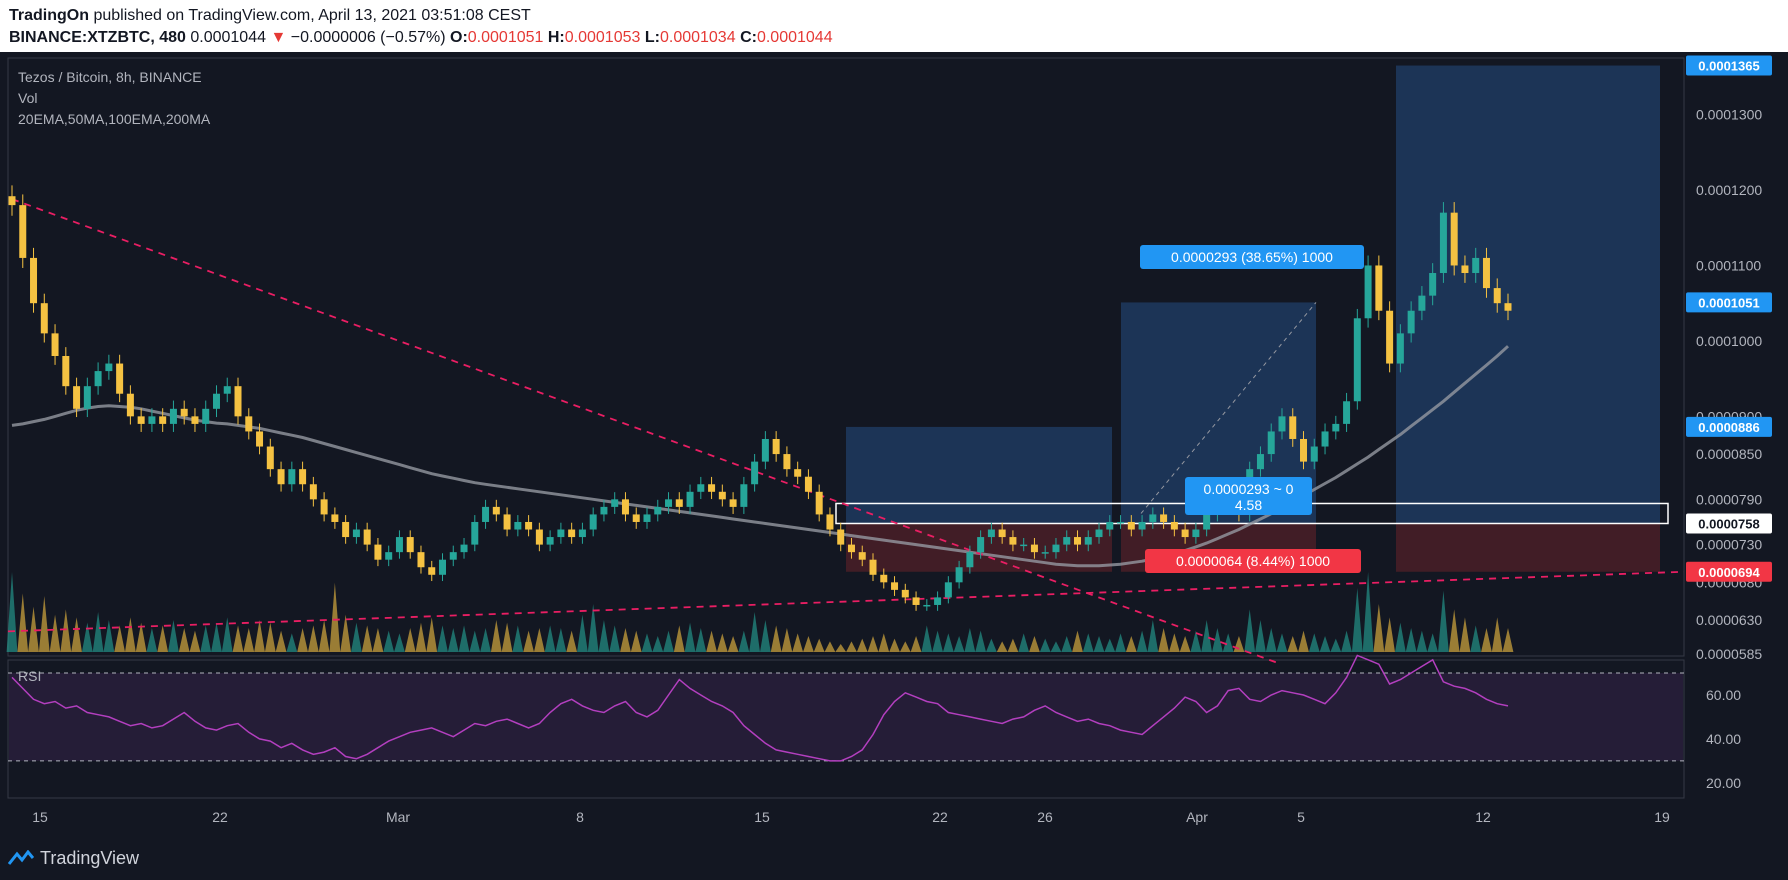  Describe the element at coordinates (90, 857) in the screenshot. I see `brand-name: TradingView` at that location.